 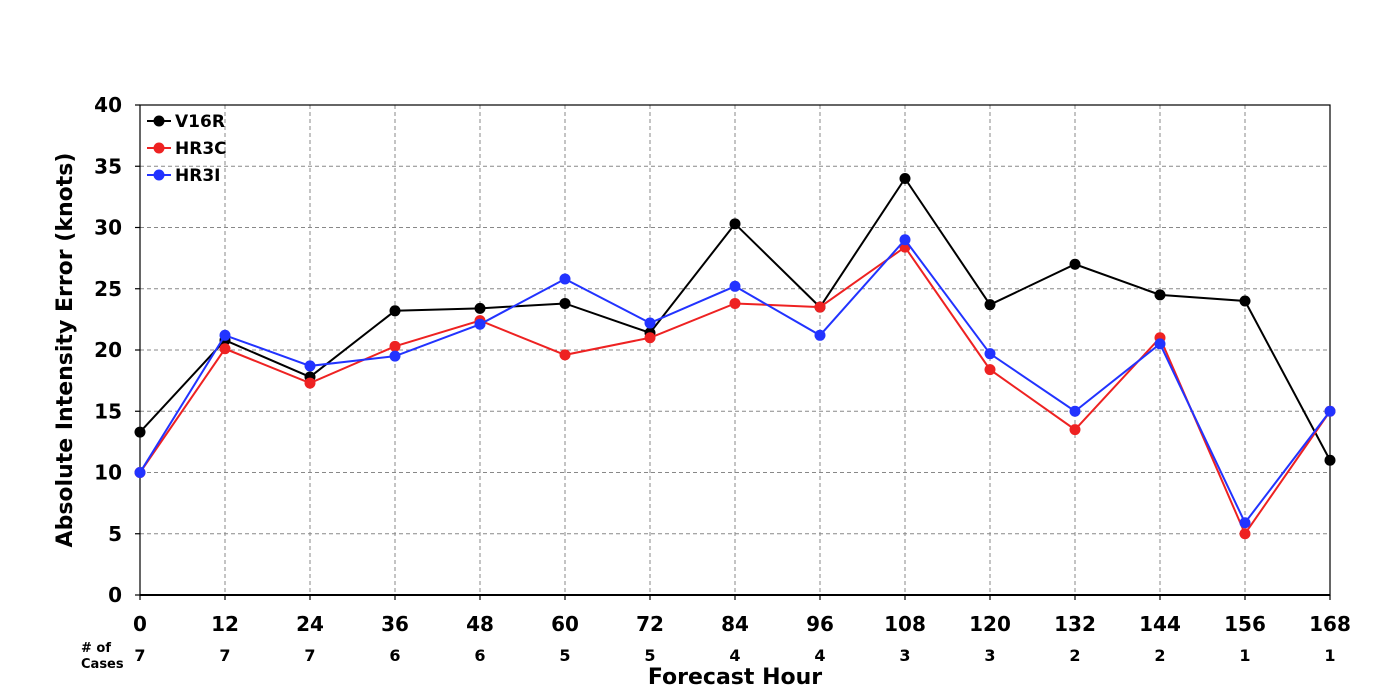 What do you see at coordinates (1075, 624) in the screenshot?
I see `x-tick-label: 132` at bounding box center [1075, 624].